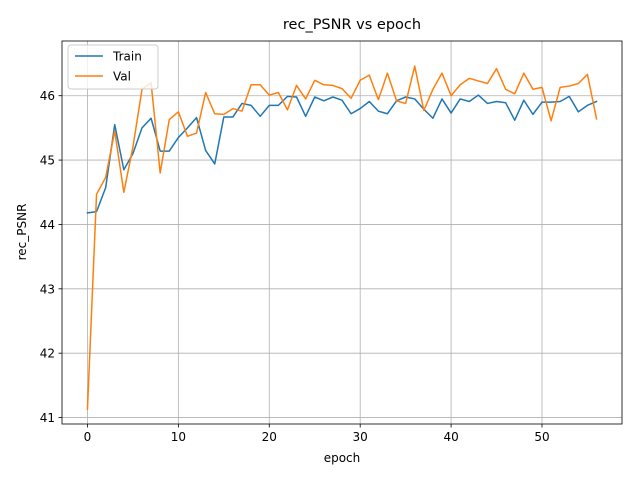  I want to click on legend-label-train: Train, so click(127, 57).